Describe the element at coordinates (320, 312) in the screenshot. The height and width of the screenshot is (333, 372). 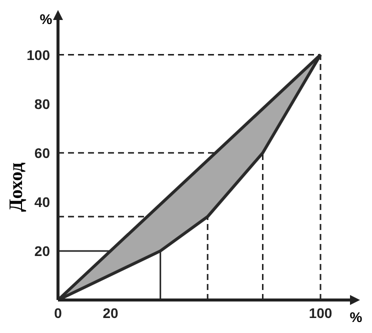
I see `x-tick-label: 100` at that location.